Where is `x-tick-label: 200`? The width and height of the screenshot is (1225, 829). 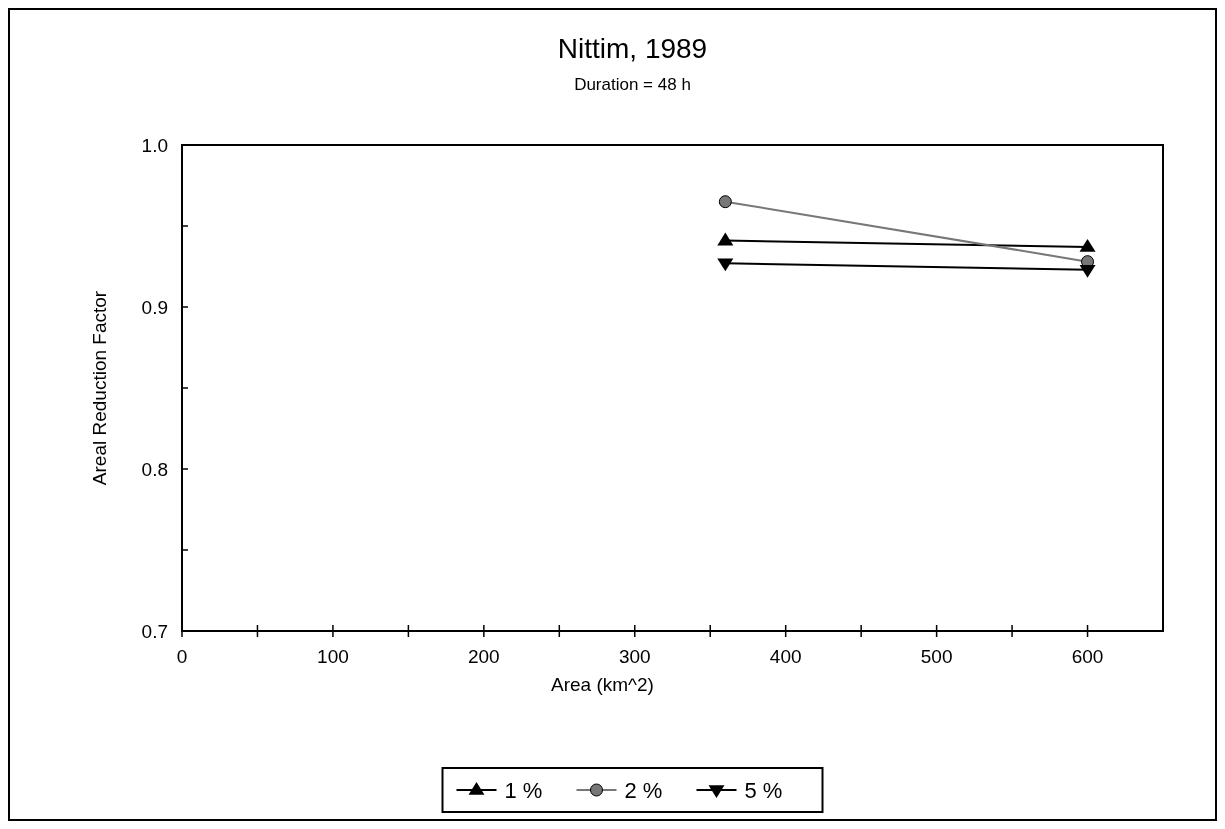
x-tick-label: 200 is located at coordinates (483, 656).